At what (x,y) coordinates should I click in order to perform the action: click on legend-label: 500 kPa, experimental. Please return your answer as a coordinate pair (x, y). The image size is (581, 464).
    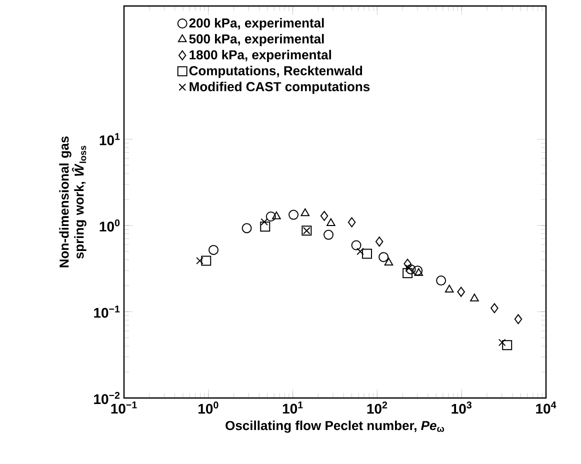
    Looking at the image, I should click on (256, 40).